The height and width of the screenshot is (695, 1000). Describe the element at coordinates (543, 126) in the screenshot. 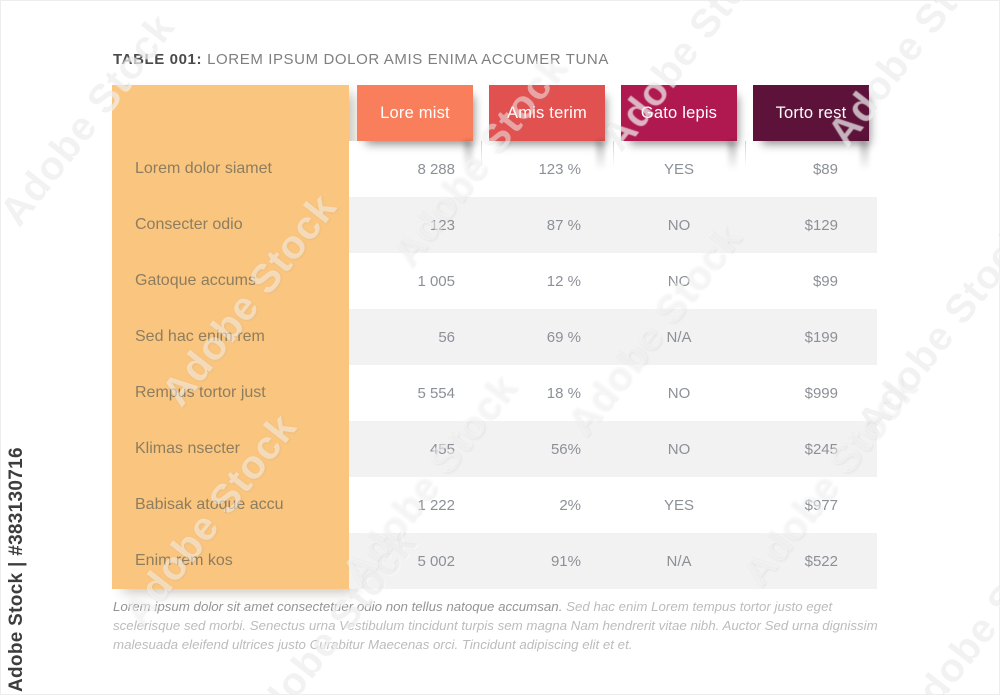

I see `column-header: Amis terim` at that location.